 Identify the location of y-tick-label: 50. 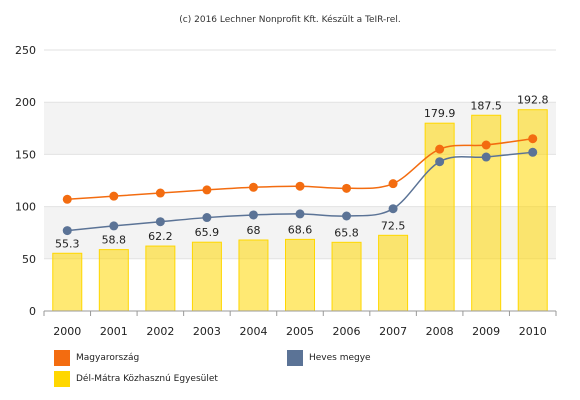
(29, 259).